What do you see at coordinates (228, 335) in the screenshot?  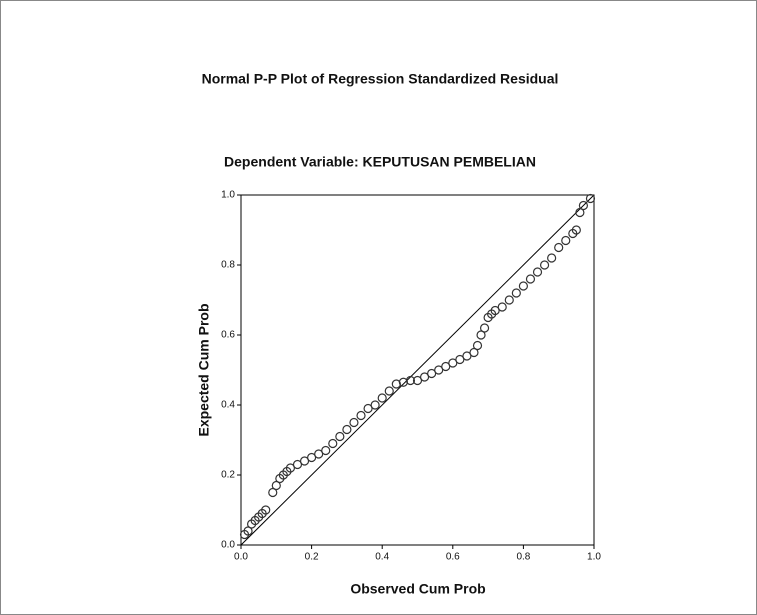 I see `y-tick-label: 0.6` at bounding box center [228, 335].